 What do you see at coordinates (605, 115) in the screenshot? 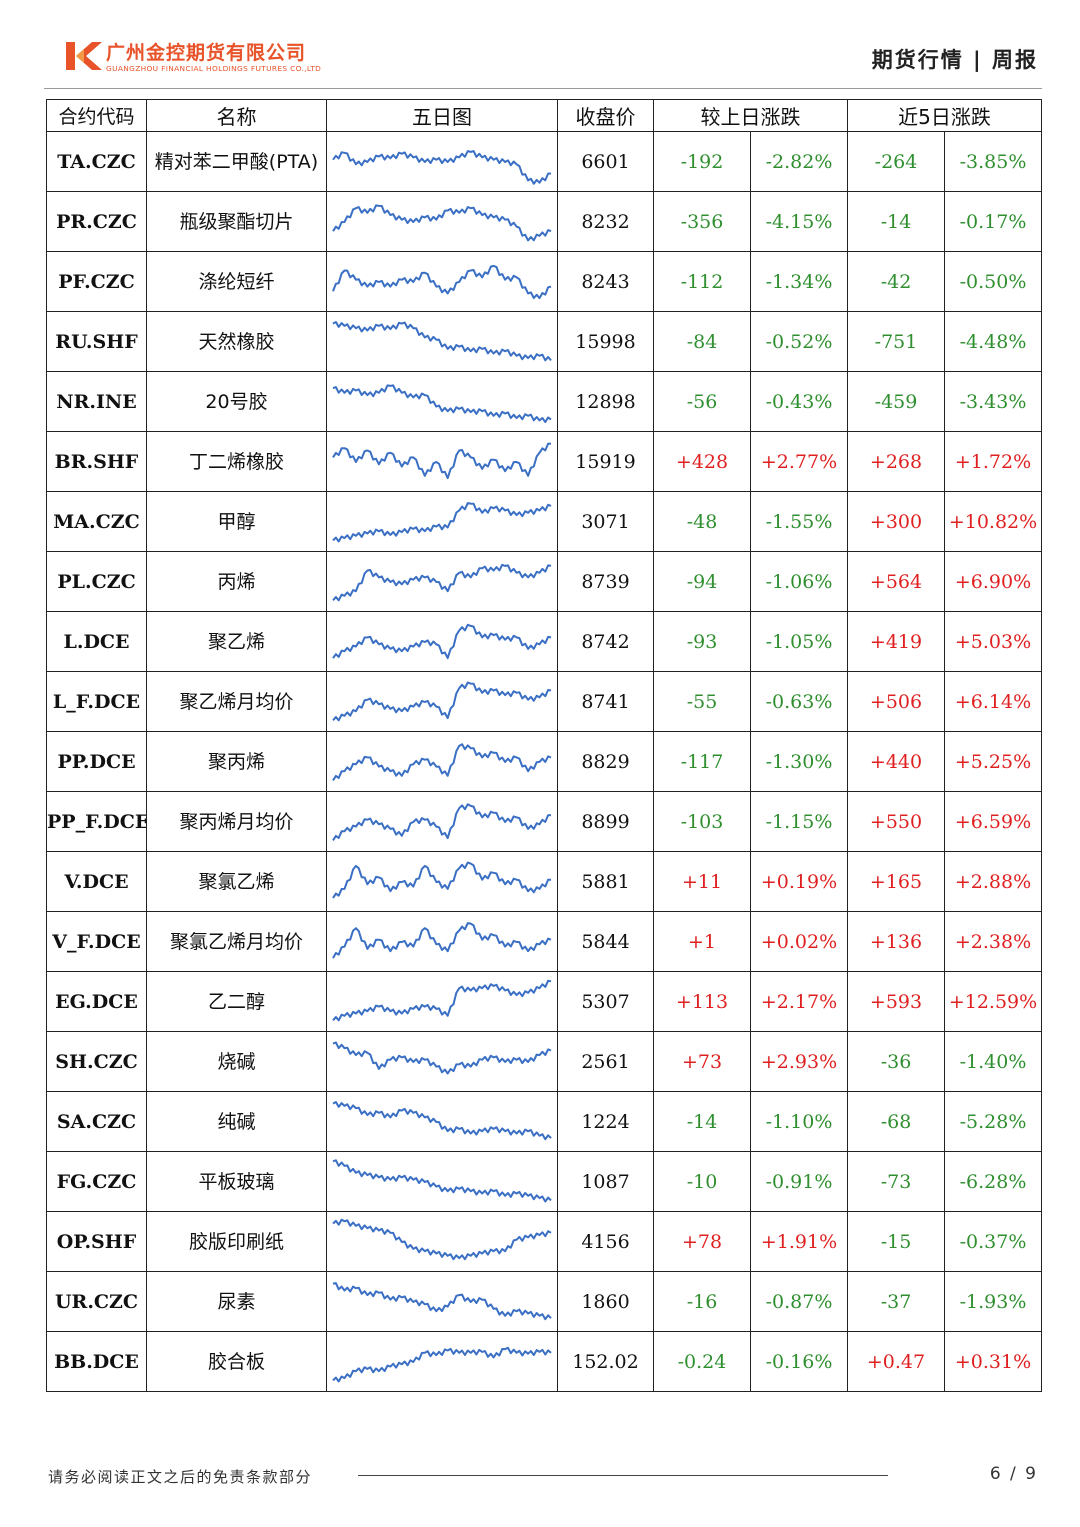
I see `col-header-close: 收盘价` at bounding box center [605, 115].